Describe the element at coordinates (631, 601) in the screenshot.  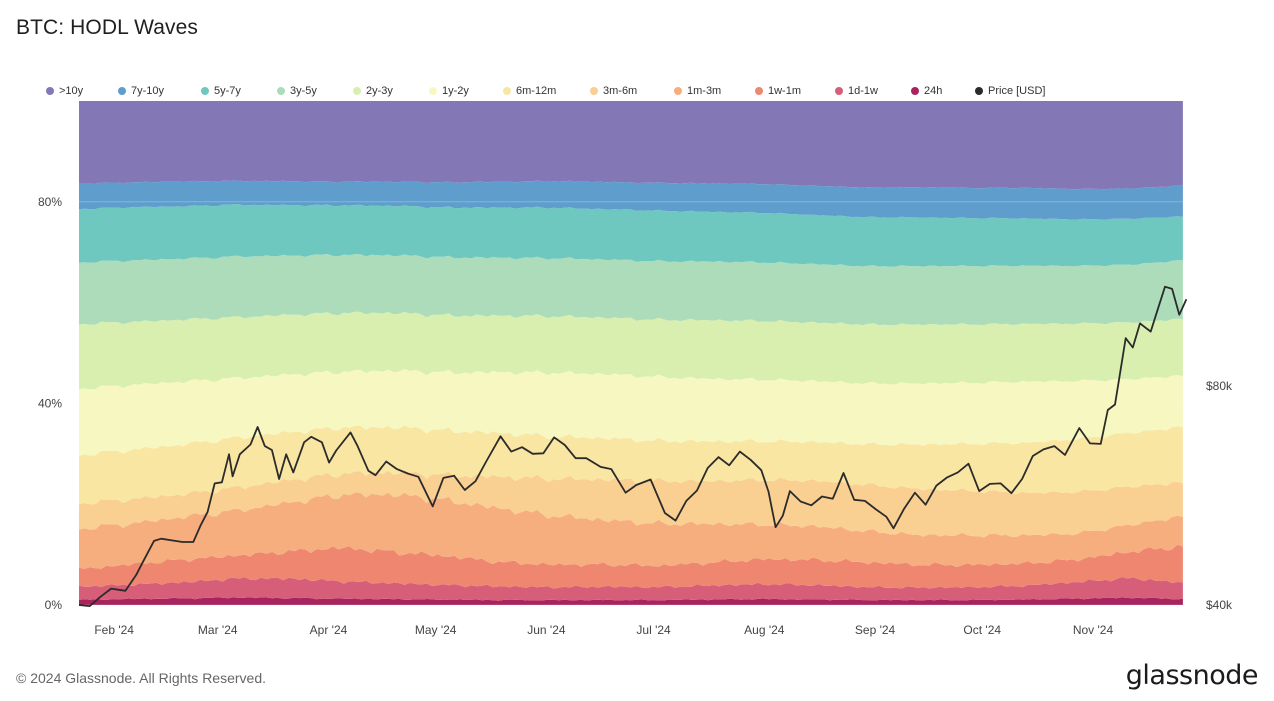
I see `band-24h` at that location.